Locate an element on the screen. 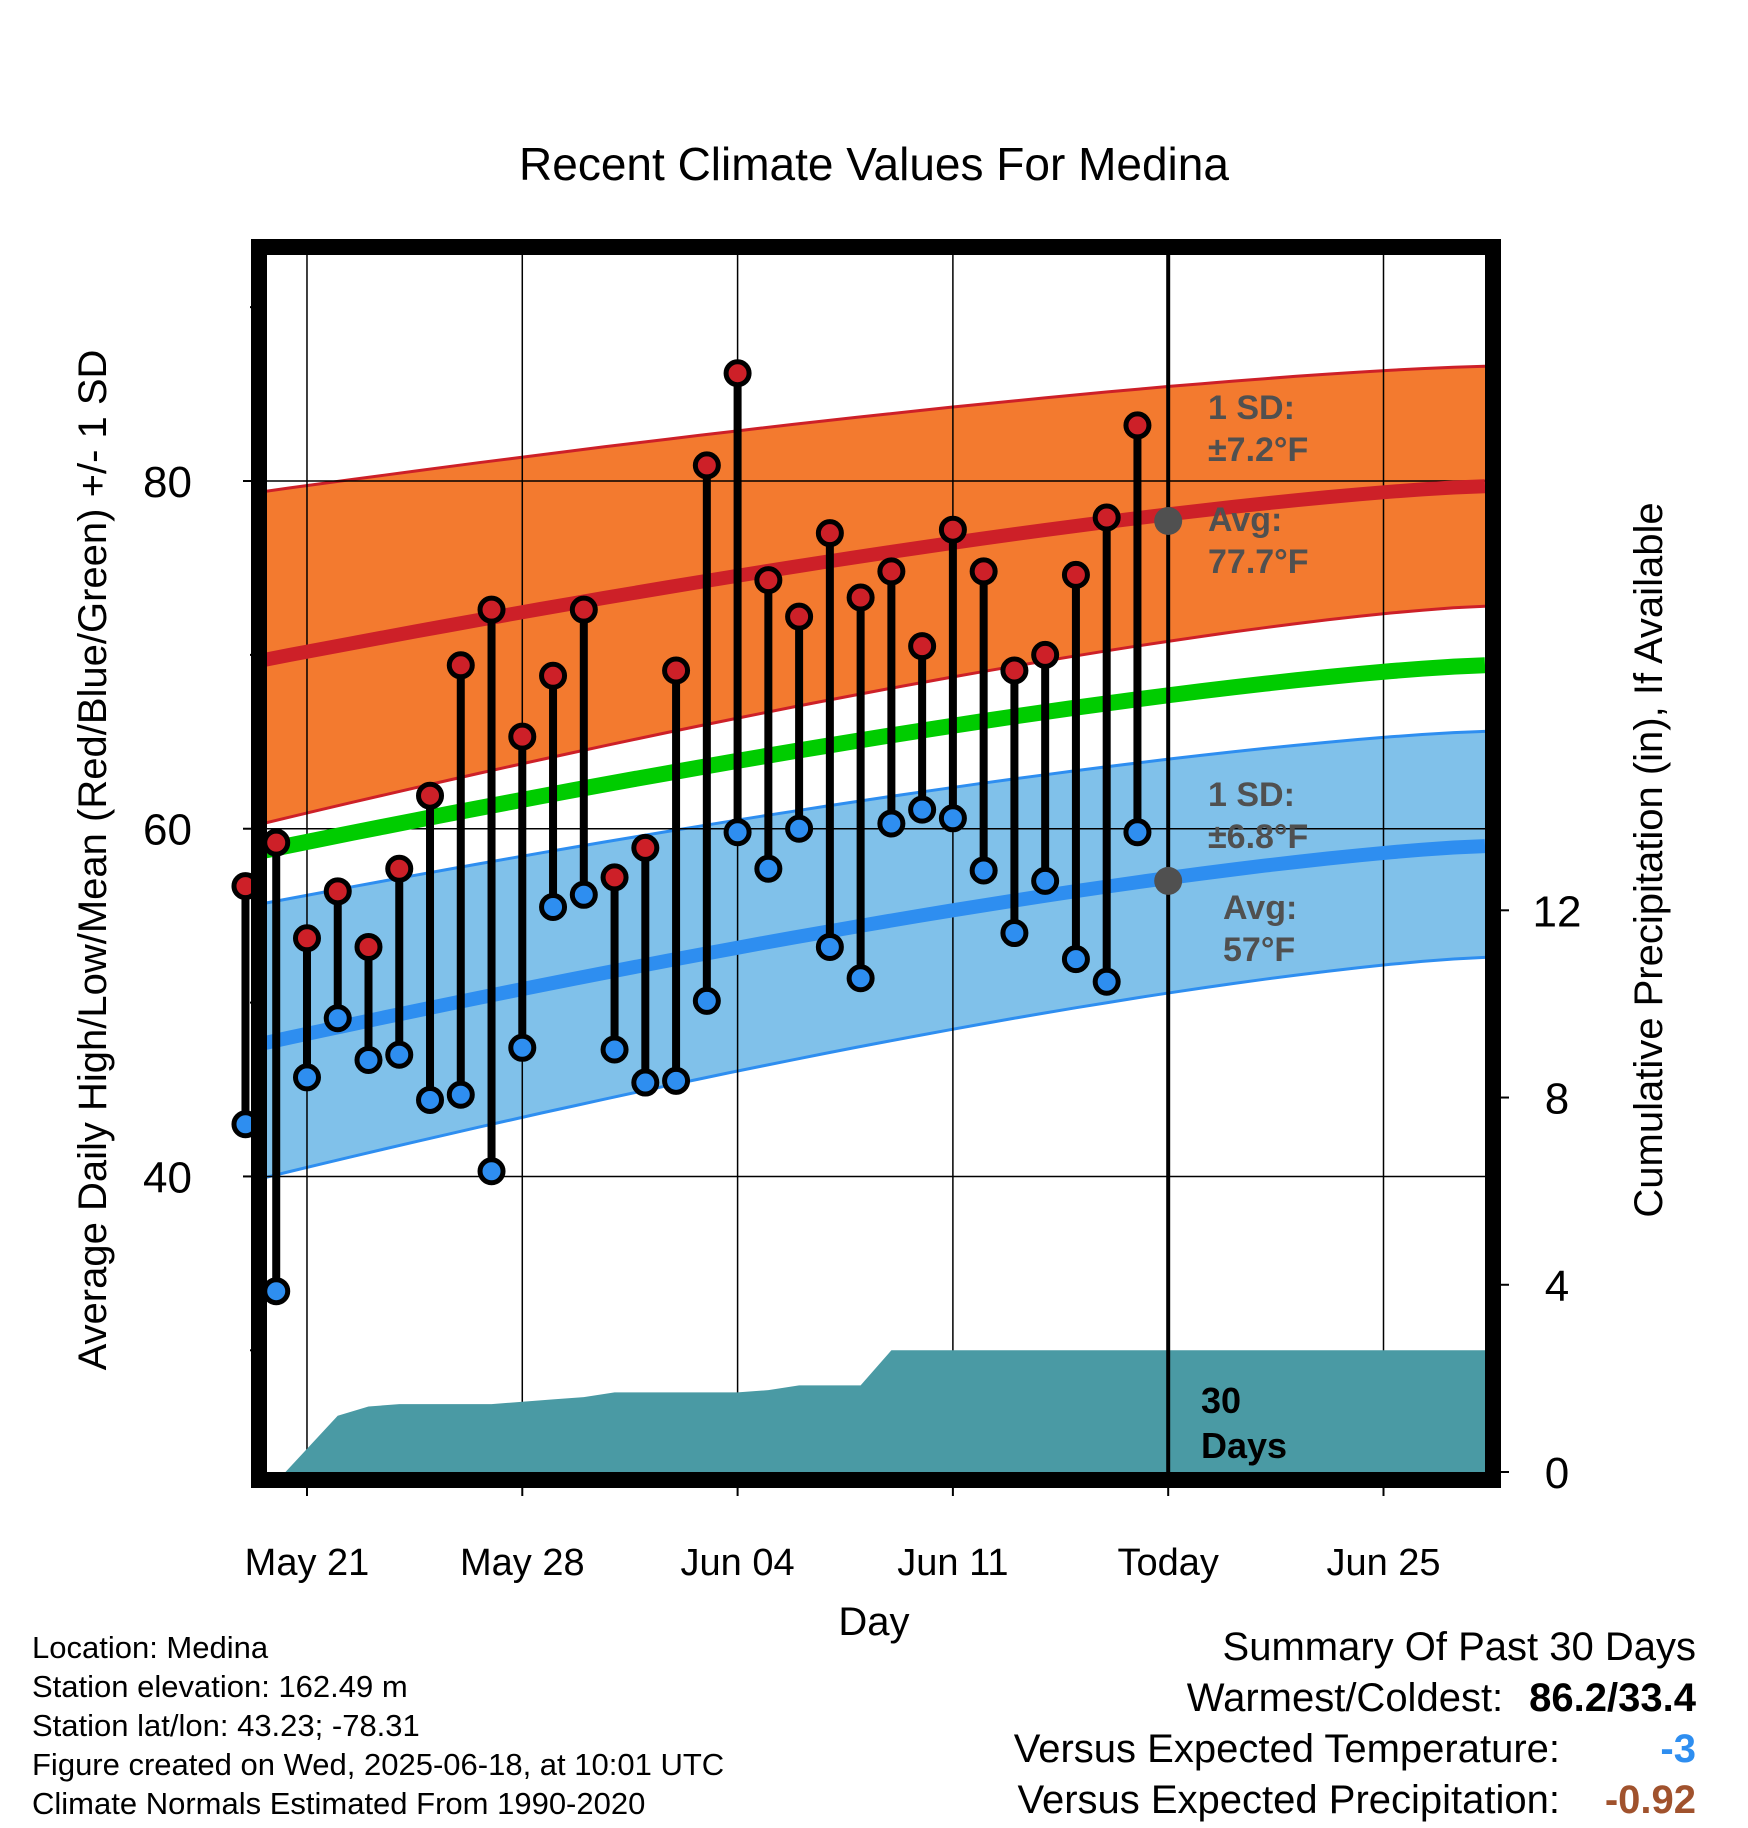  y2-tick-label: 8 is located at coordinates (1557, 1099).